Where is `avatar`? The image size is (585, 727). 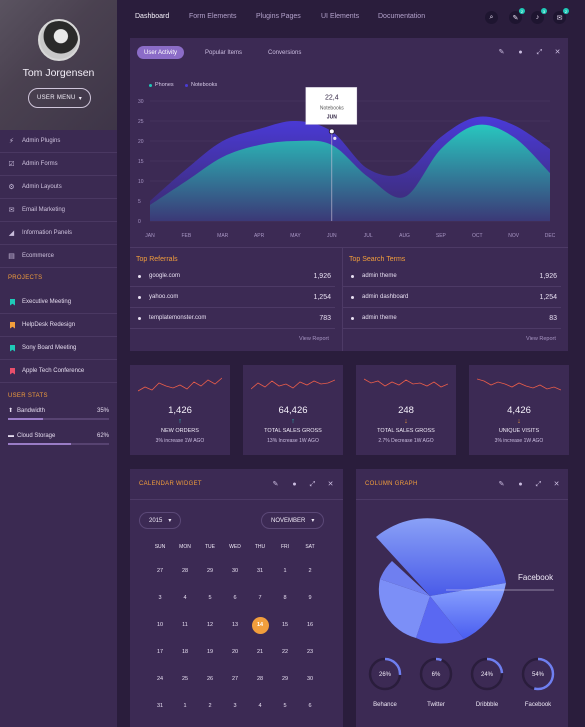
avatar is located at coordinates (59, 40).